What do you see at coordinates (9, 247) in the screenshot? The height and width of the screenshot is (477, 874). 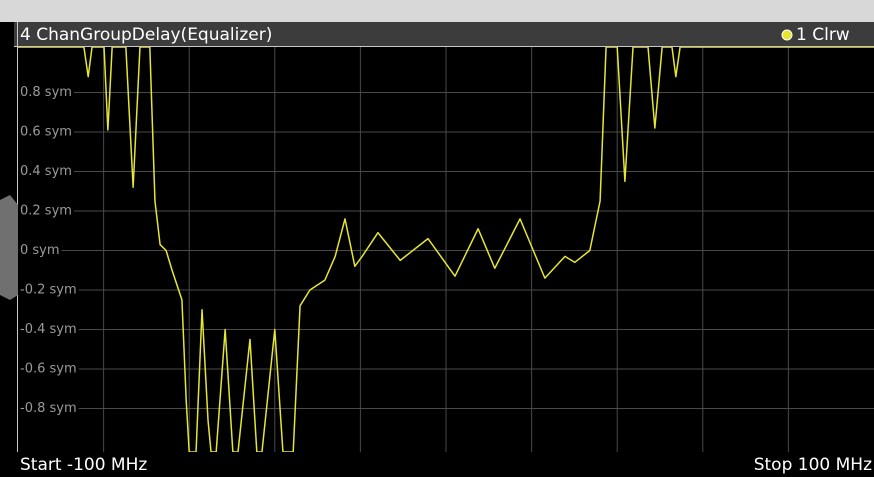 I see `side-tab` at bounding box center [9, 247].